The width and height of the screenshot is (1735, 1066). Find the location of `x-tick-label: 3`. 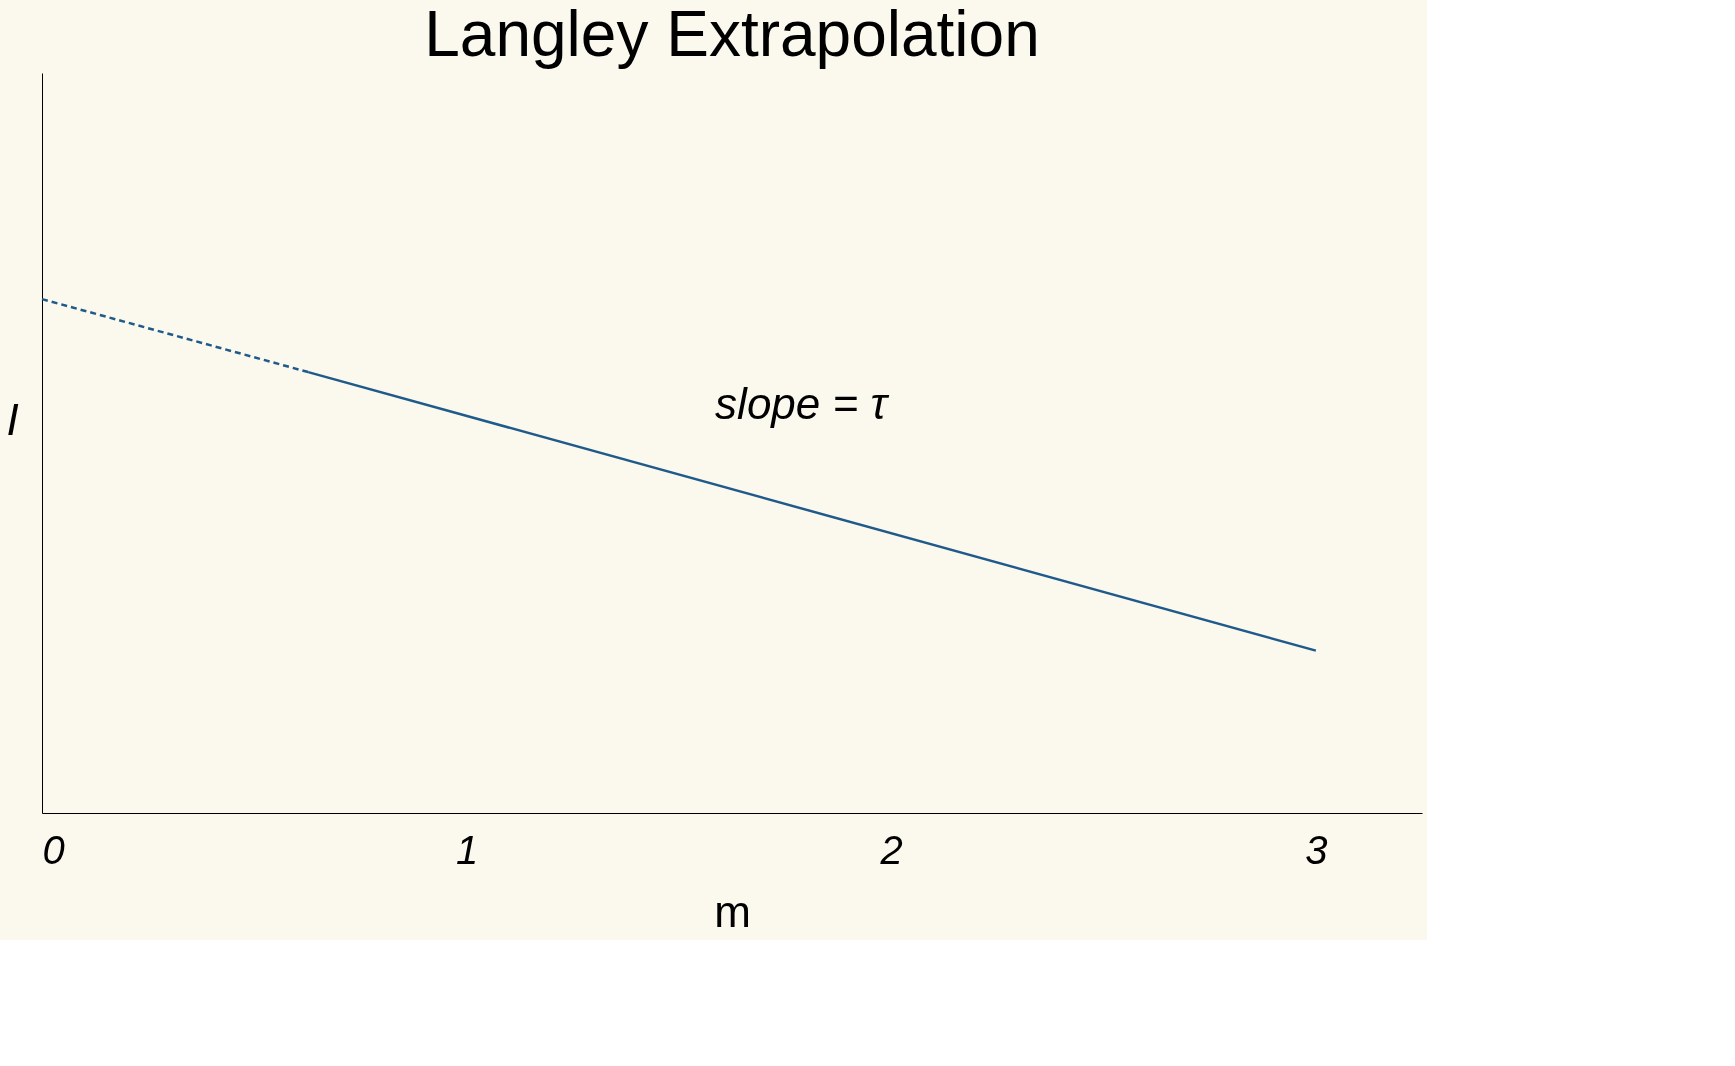

x-tick-label: 3 is located at coordinates (1316, 849).